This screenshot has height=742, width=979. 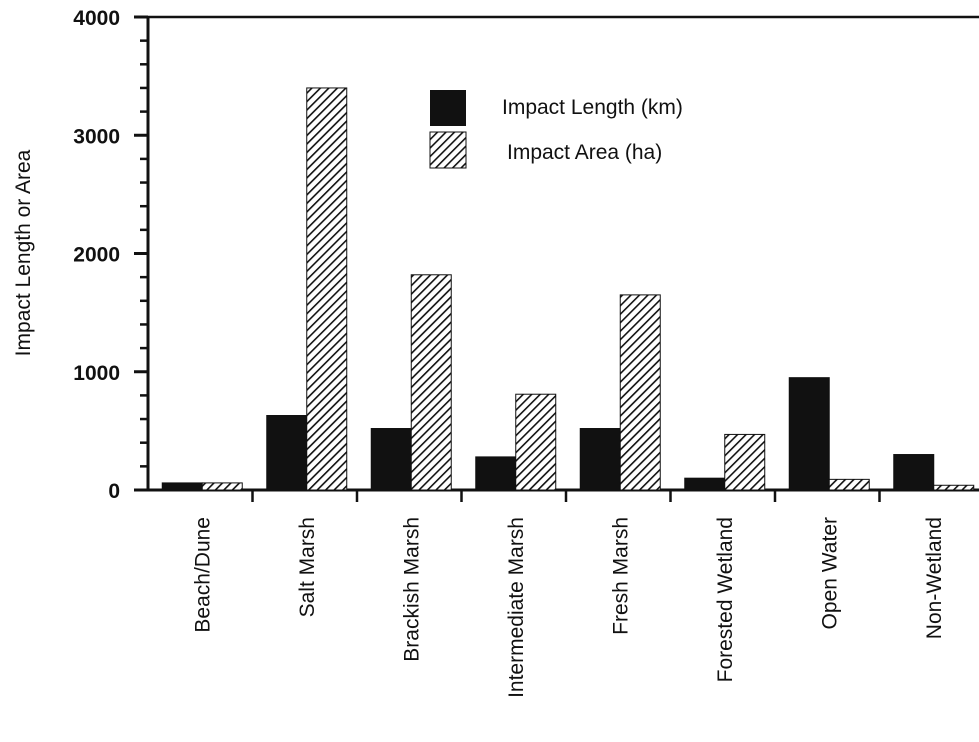 What do you see at coordinates (516, 607) in the screenshot?
I see `category-label: Intermediate Marsh` at bounding box center [516, 607].